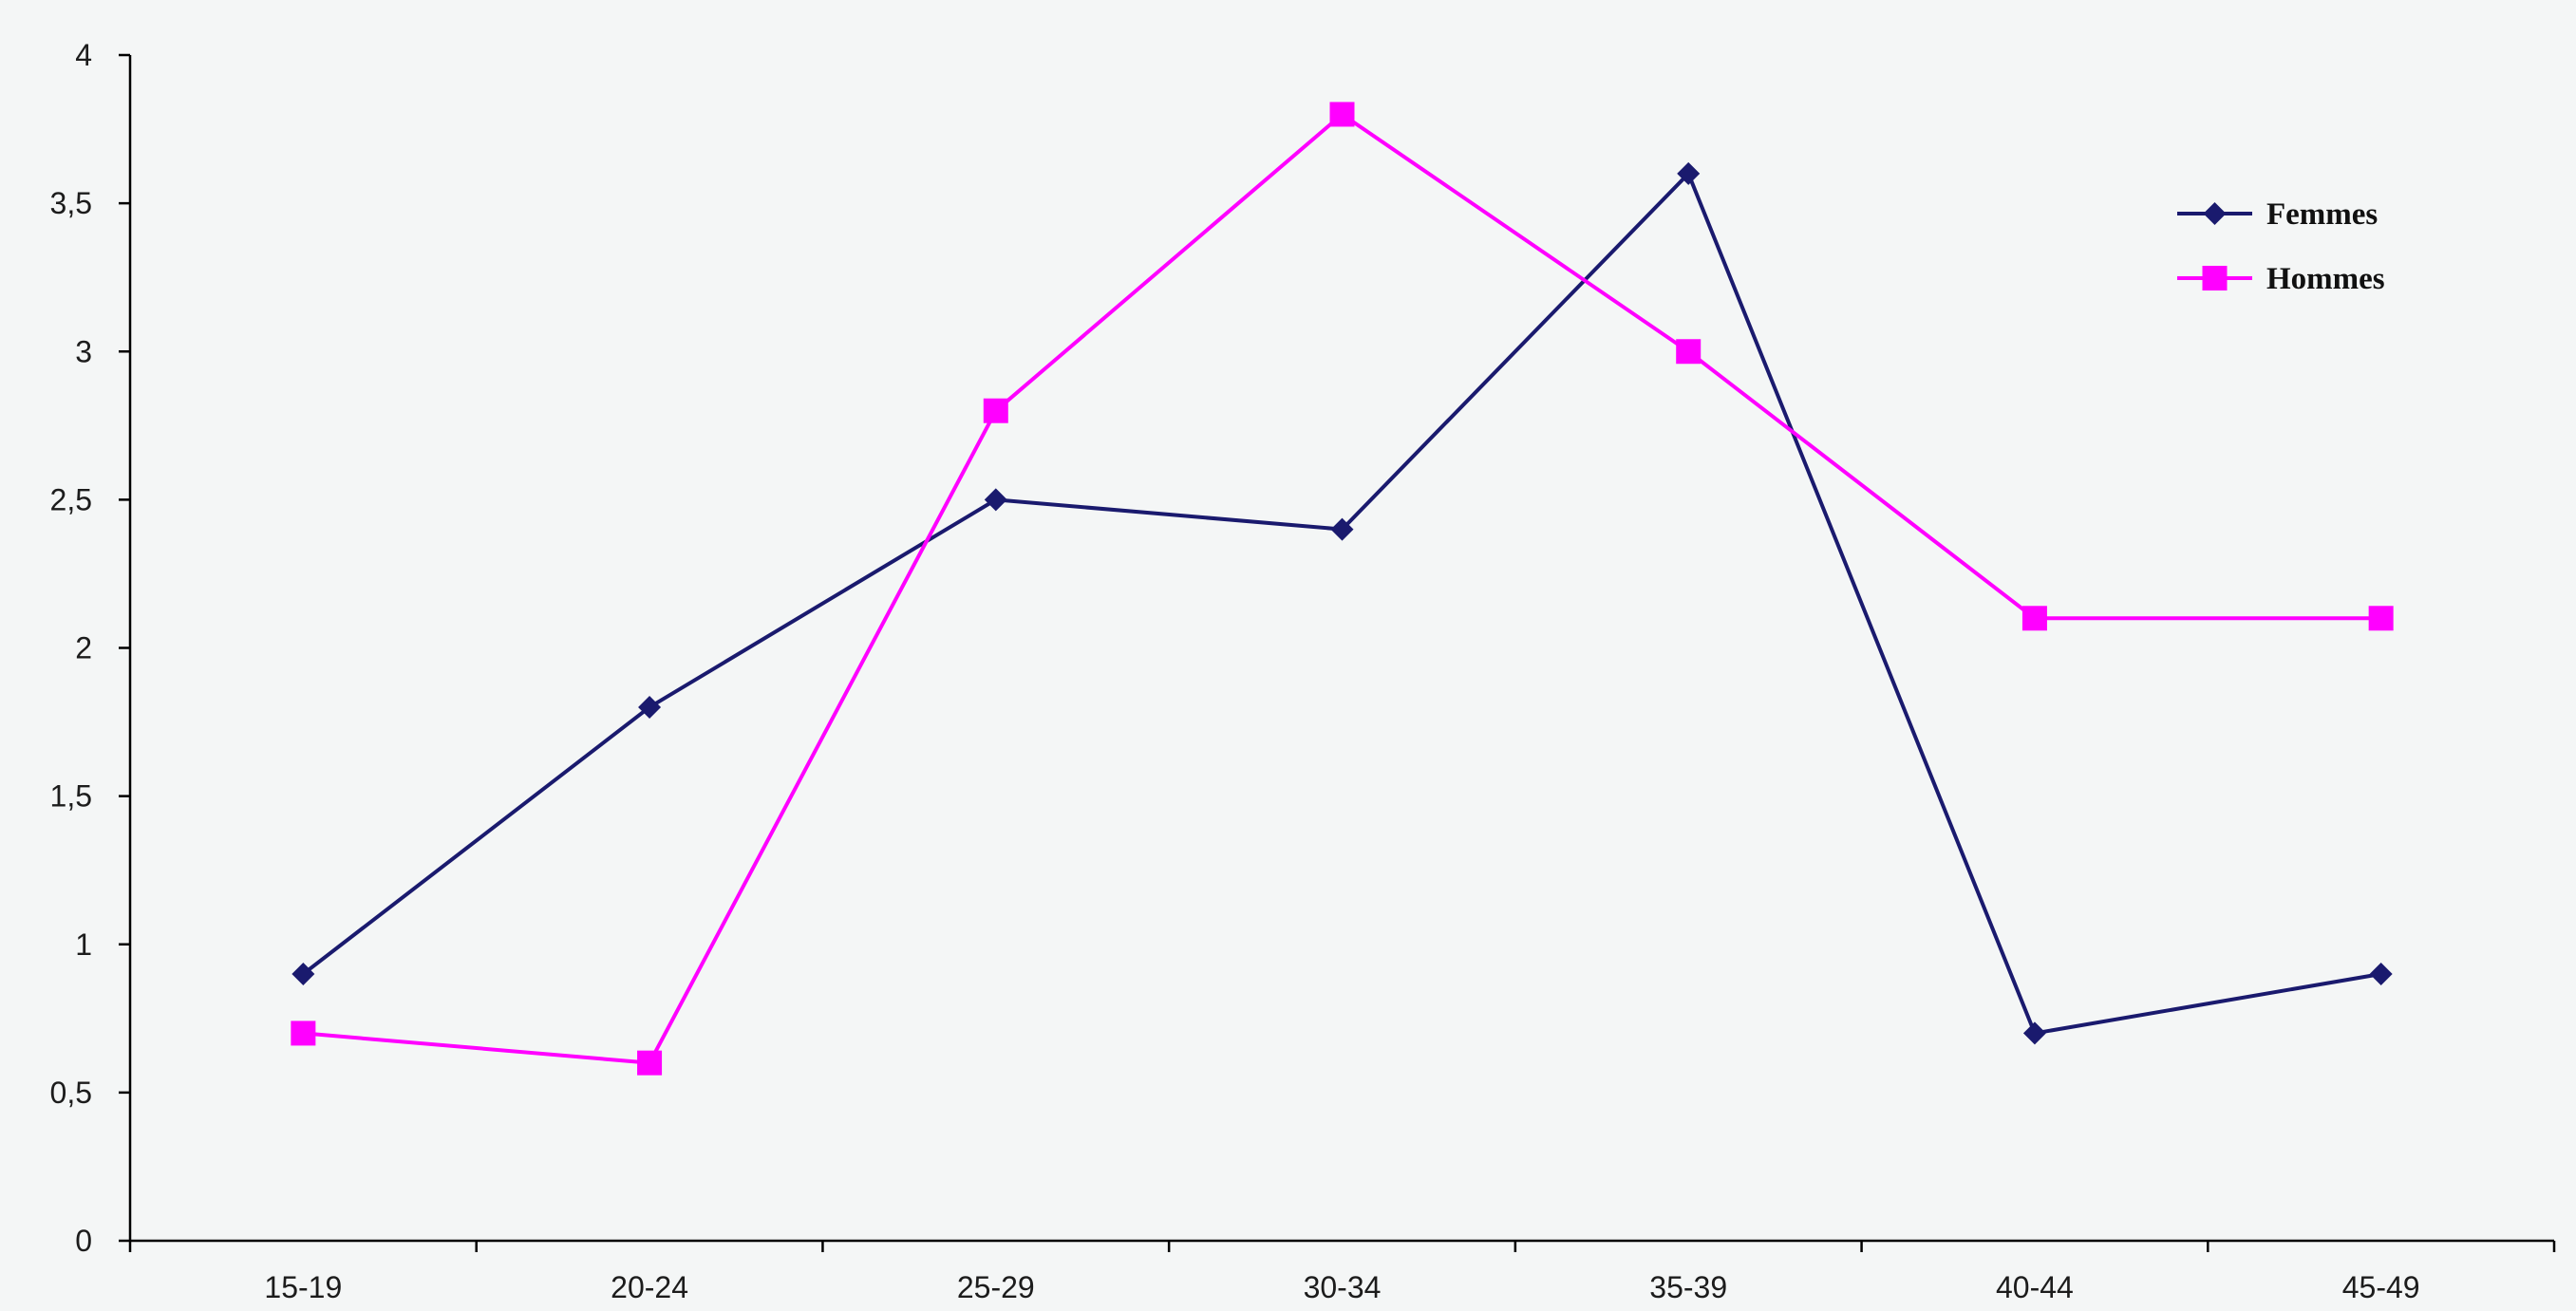  I want to click on x-tick-label: 30-34, so click(1343, 1287).